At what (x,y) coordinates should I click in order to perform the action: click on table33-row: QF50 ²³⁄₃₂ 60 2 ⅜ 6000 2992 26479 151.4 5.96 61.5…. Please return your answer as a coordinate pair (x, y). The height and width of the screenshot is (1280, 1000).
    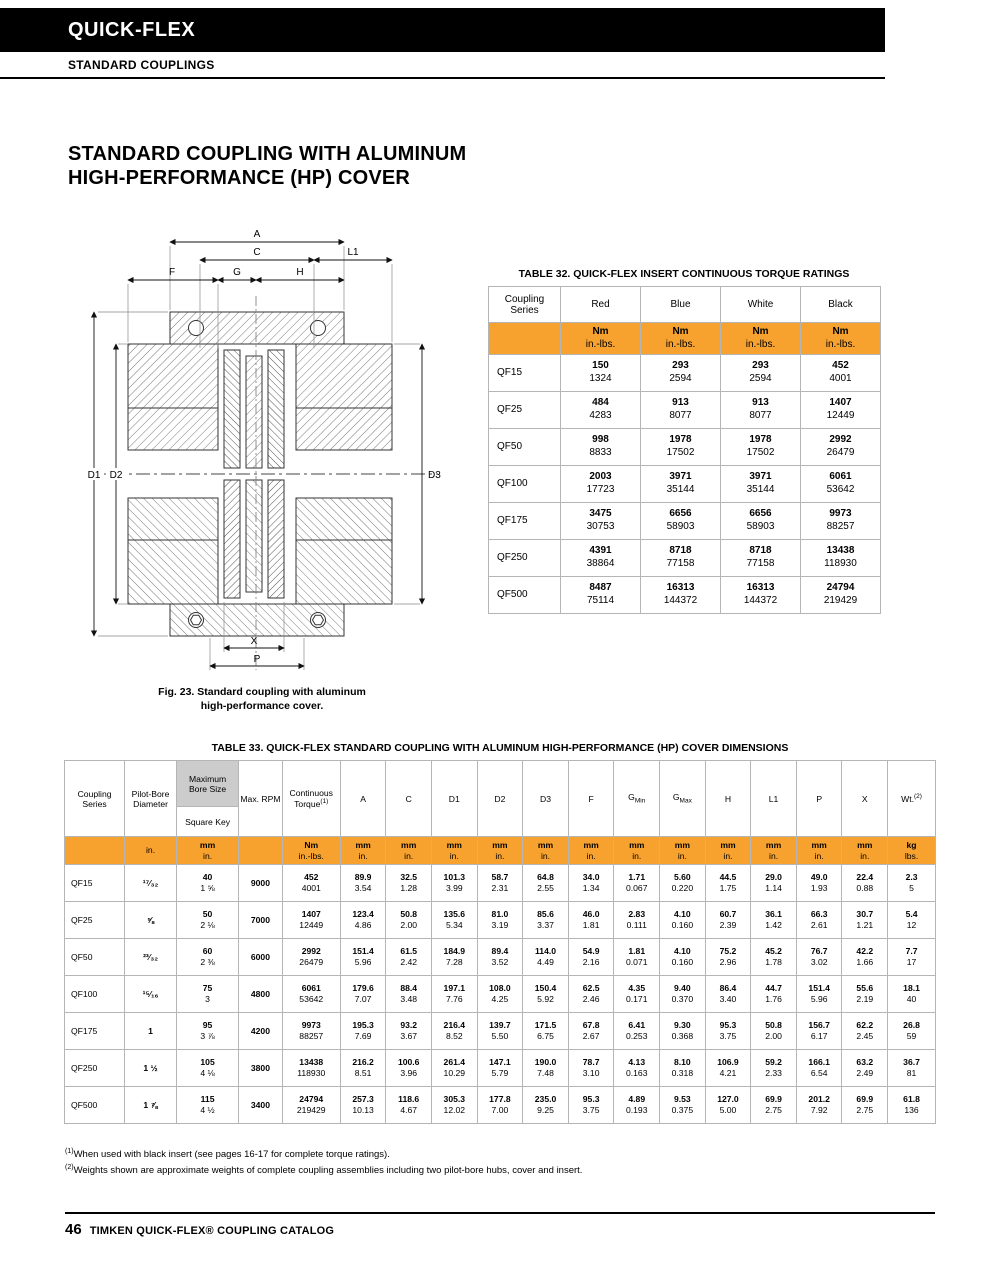
    Looking at the image, I should click on (499, 957).